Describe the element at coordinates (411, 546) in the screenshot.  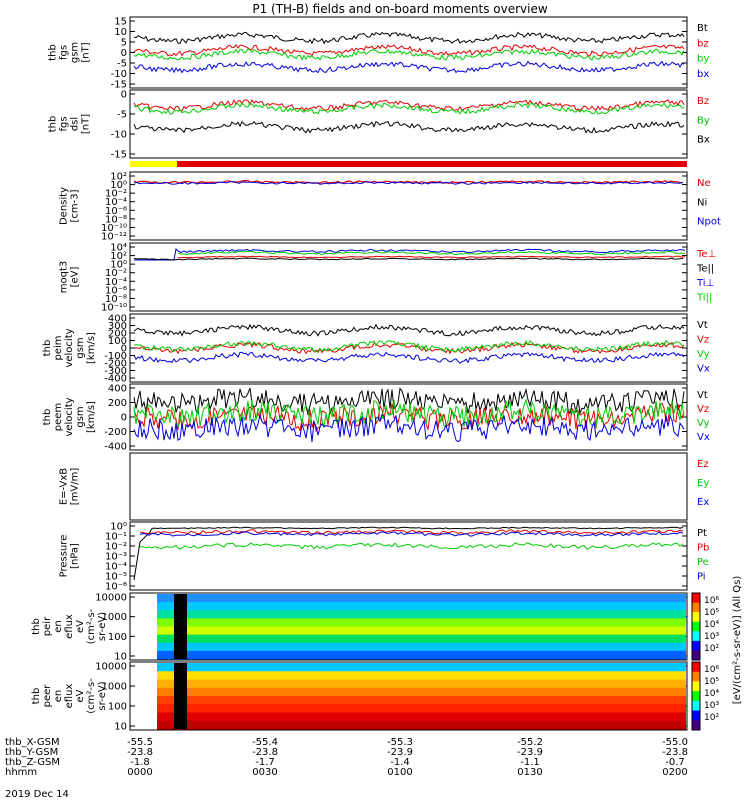
I see `series-pe` at that location.